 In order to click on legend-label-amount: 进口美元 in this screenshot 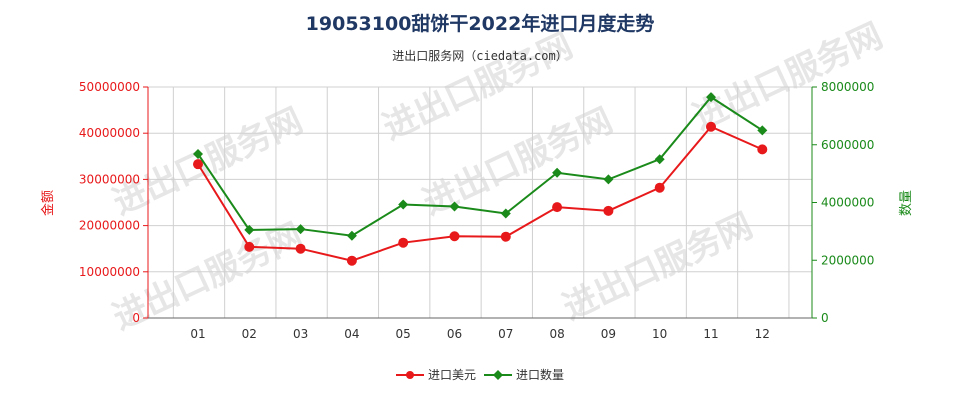, I will do `click(452, 375)`.